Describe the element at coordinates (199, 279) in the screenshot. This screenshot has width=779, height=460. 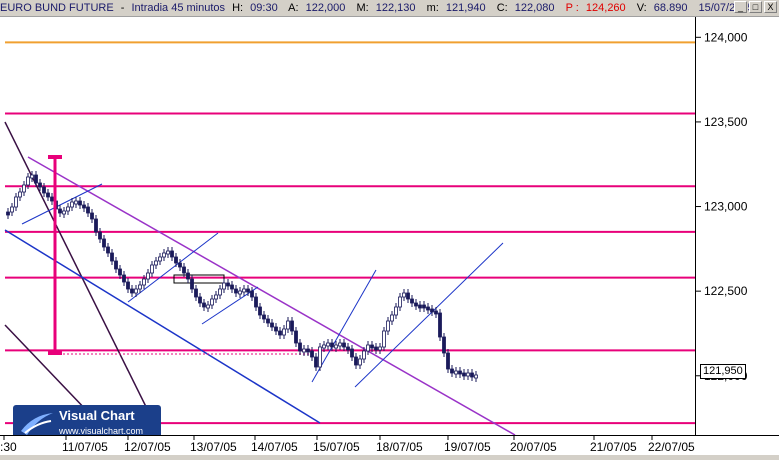
I see `highlight-box` at that location.